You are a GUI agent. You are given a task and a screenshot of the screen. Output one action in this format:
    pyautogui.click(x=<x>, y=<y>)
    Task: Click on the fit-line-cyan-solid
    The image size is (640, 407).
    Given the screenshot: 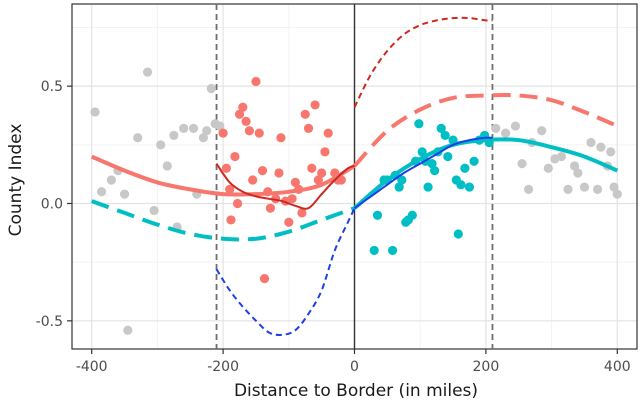 What is the action you would take?
    pyautogui.click(x=486, y=173)
    